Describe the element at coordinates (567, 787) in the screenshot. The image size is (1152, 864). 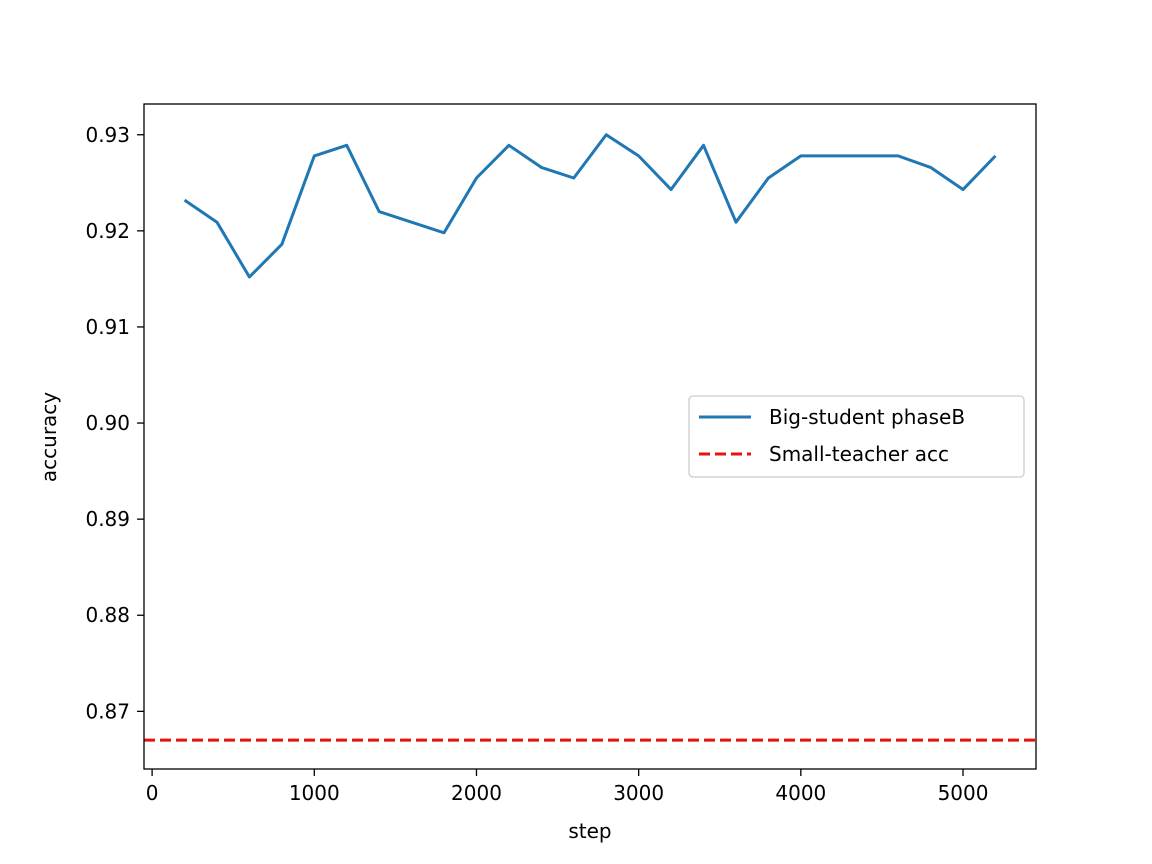
I see `x-axis-ticks: 0 1000 2000 3000 4000 5000` at that location.